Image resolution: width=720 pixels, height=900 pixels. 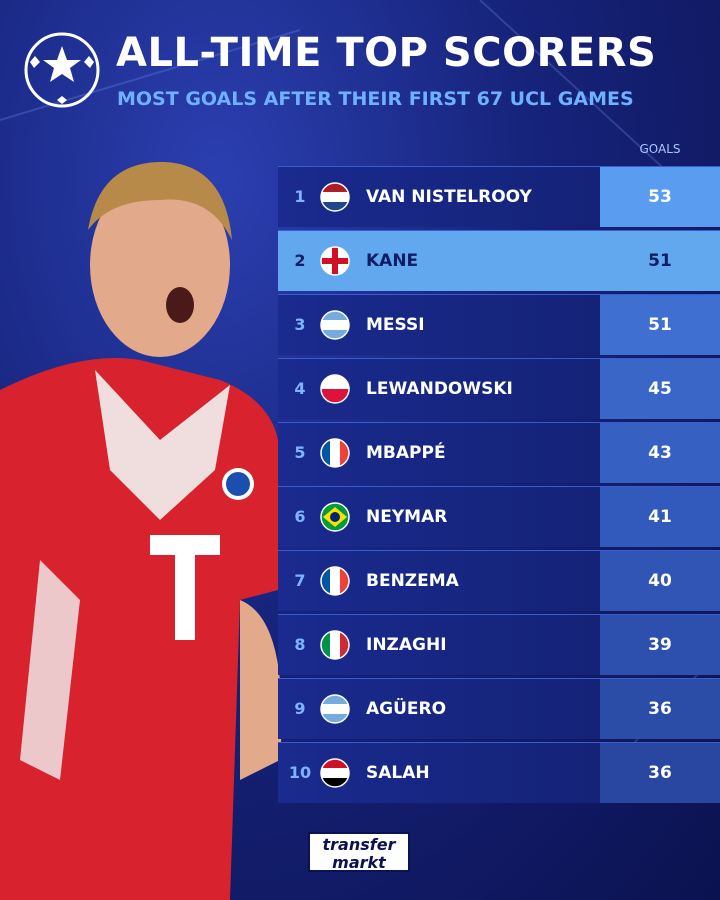 I want to click on rank: 3, so click(x=300, y=324).